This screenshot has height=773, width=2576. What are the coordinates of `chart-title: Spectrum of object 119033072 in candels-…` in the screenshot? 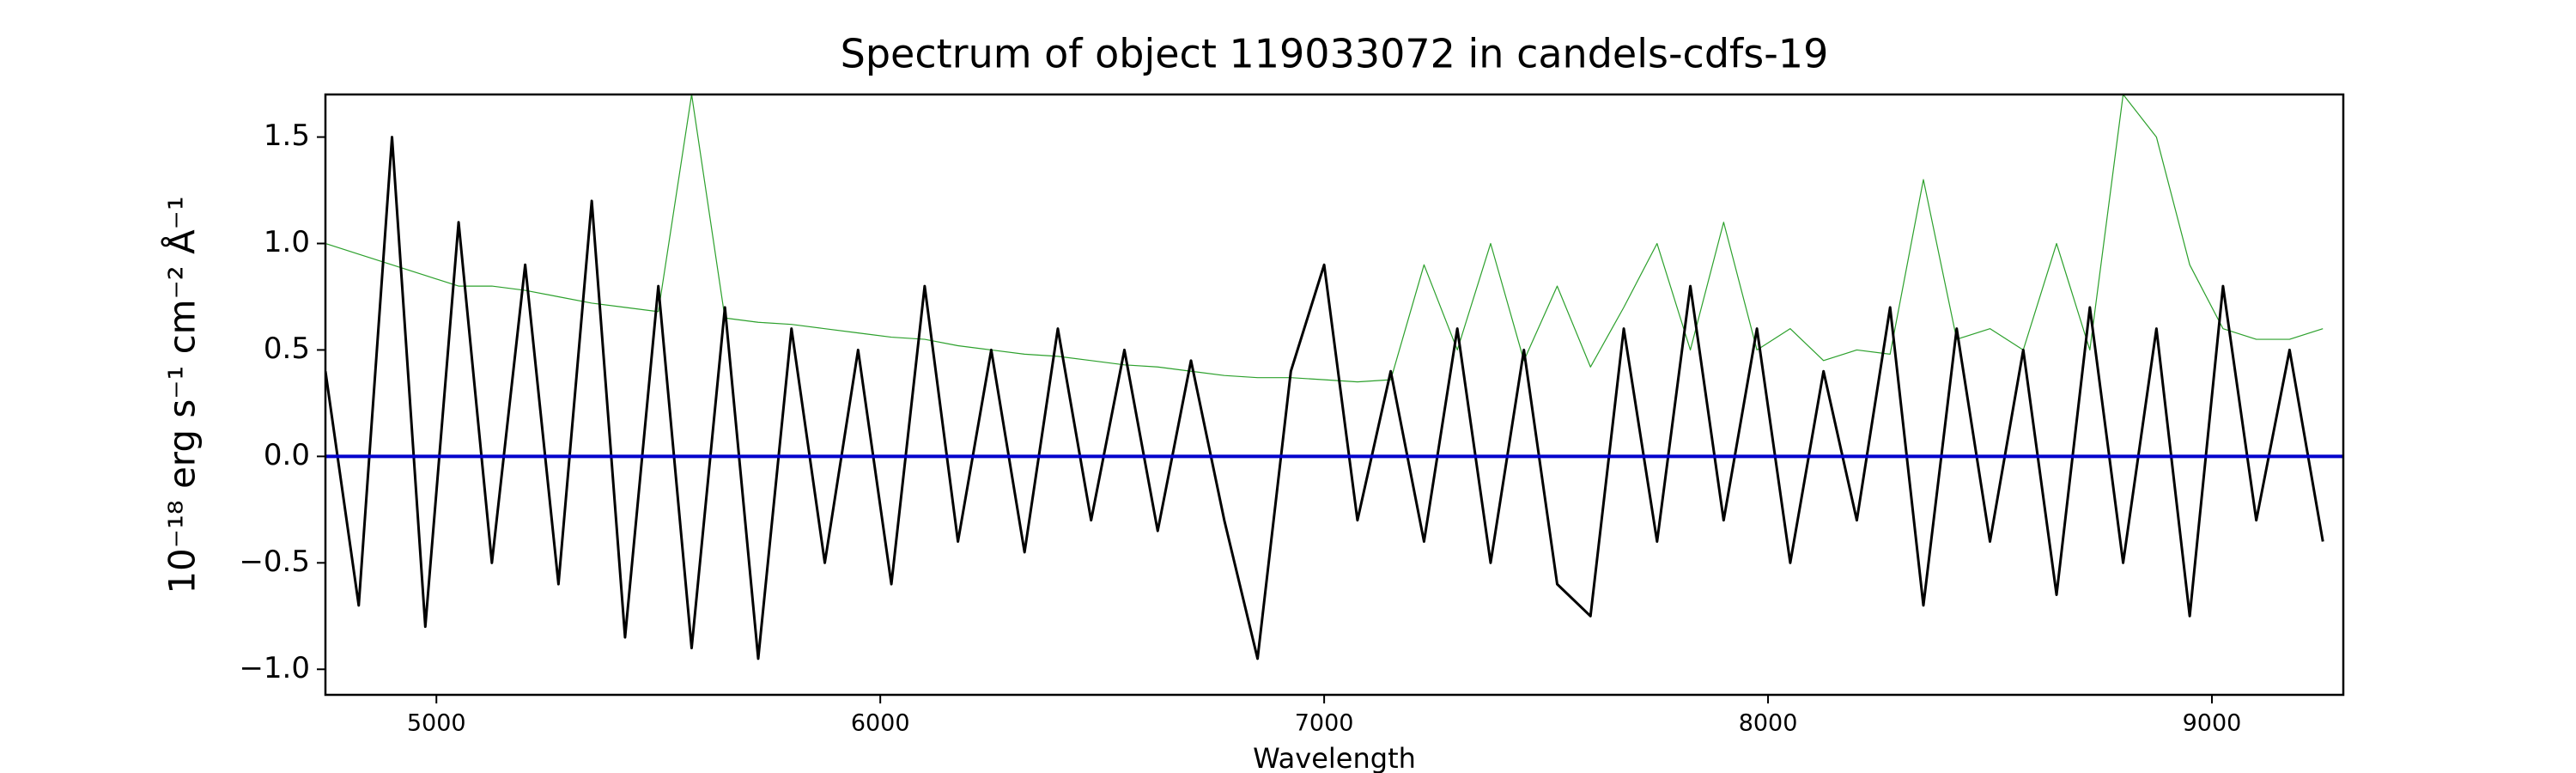 It's located at (1335, 54).